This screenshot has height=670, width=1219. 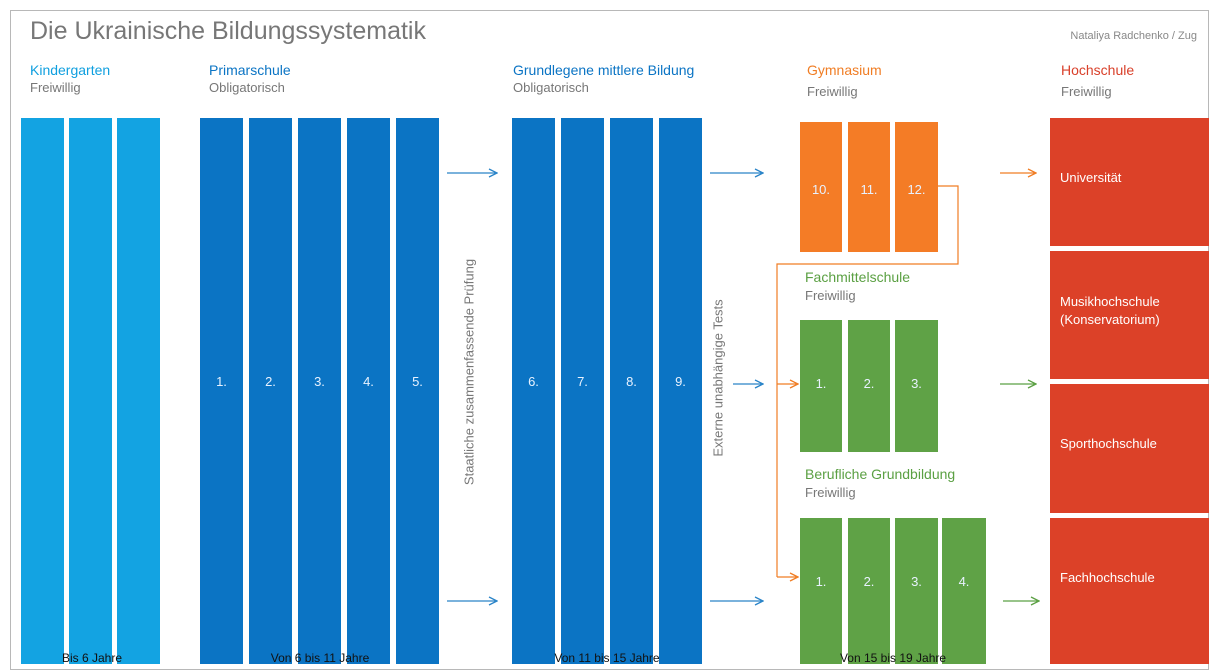 What do you see at coordinates (221, 391) in the screenshot?
I see `primarschule-grade-1: 1.` at bounding box center [221, 391].